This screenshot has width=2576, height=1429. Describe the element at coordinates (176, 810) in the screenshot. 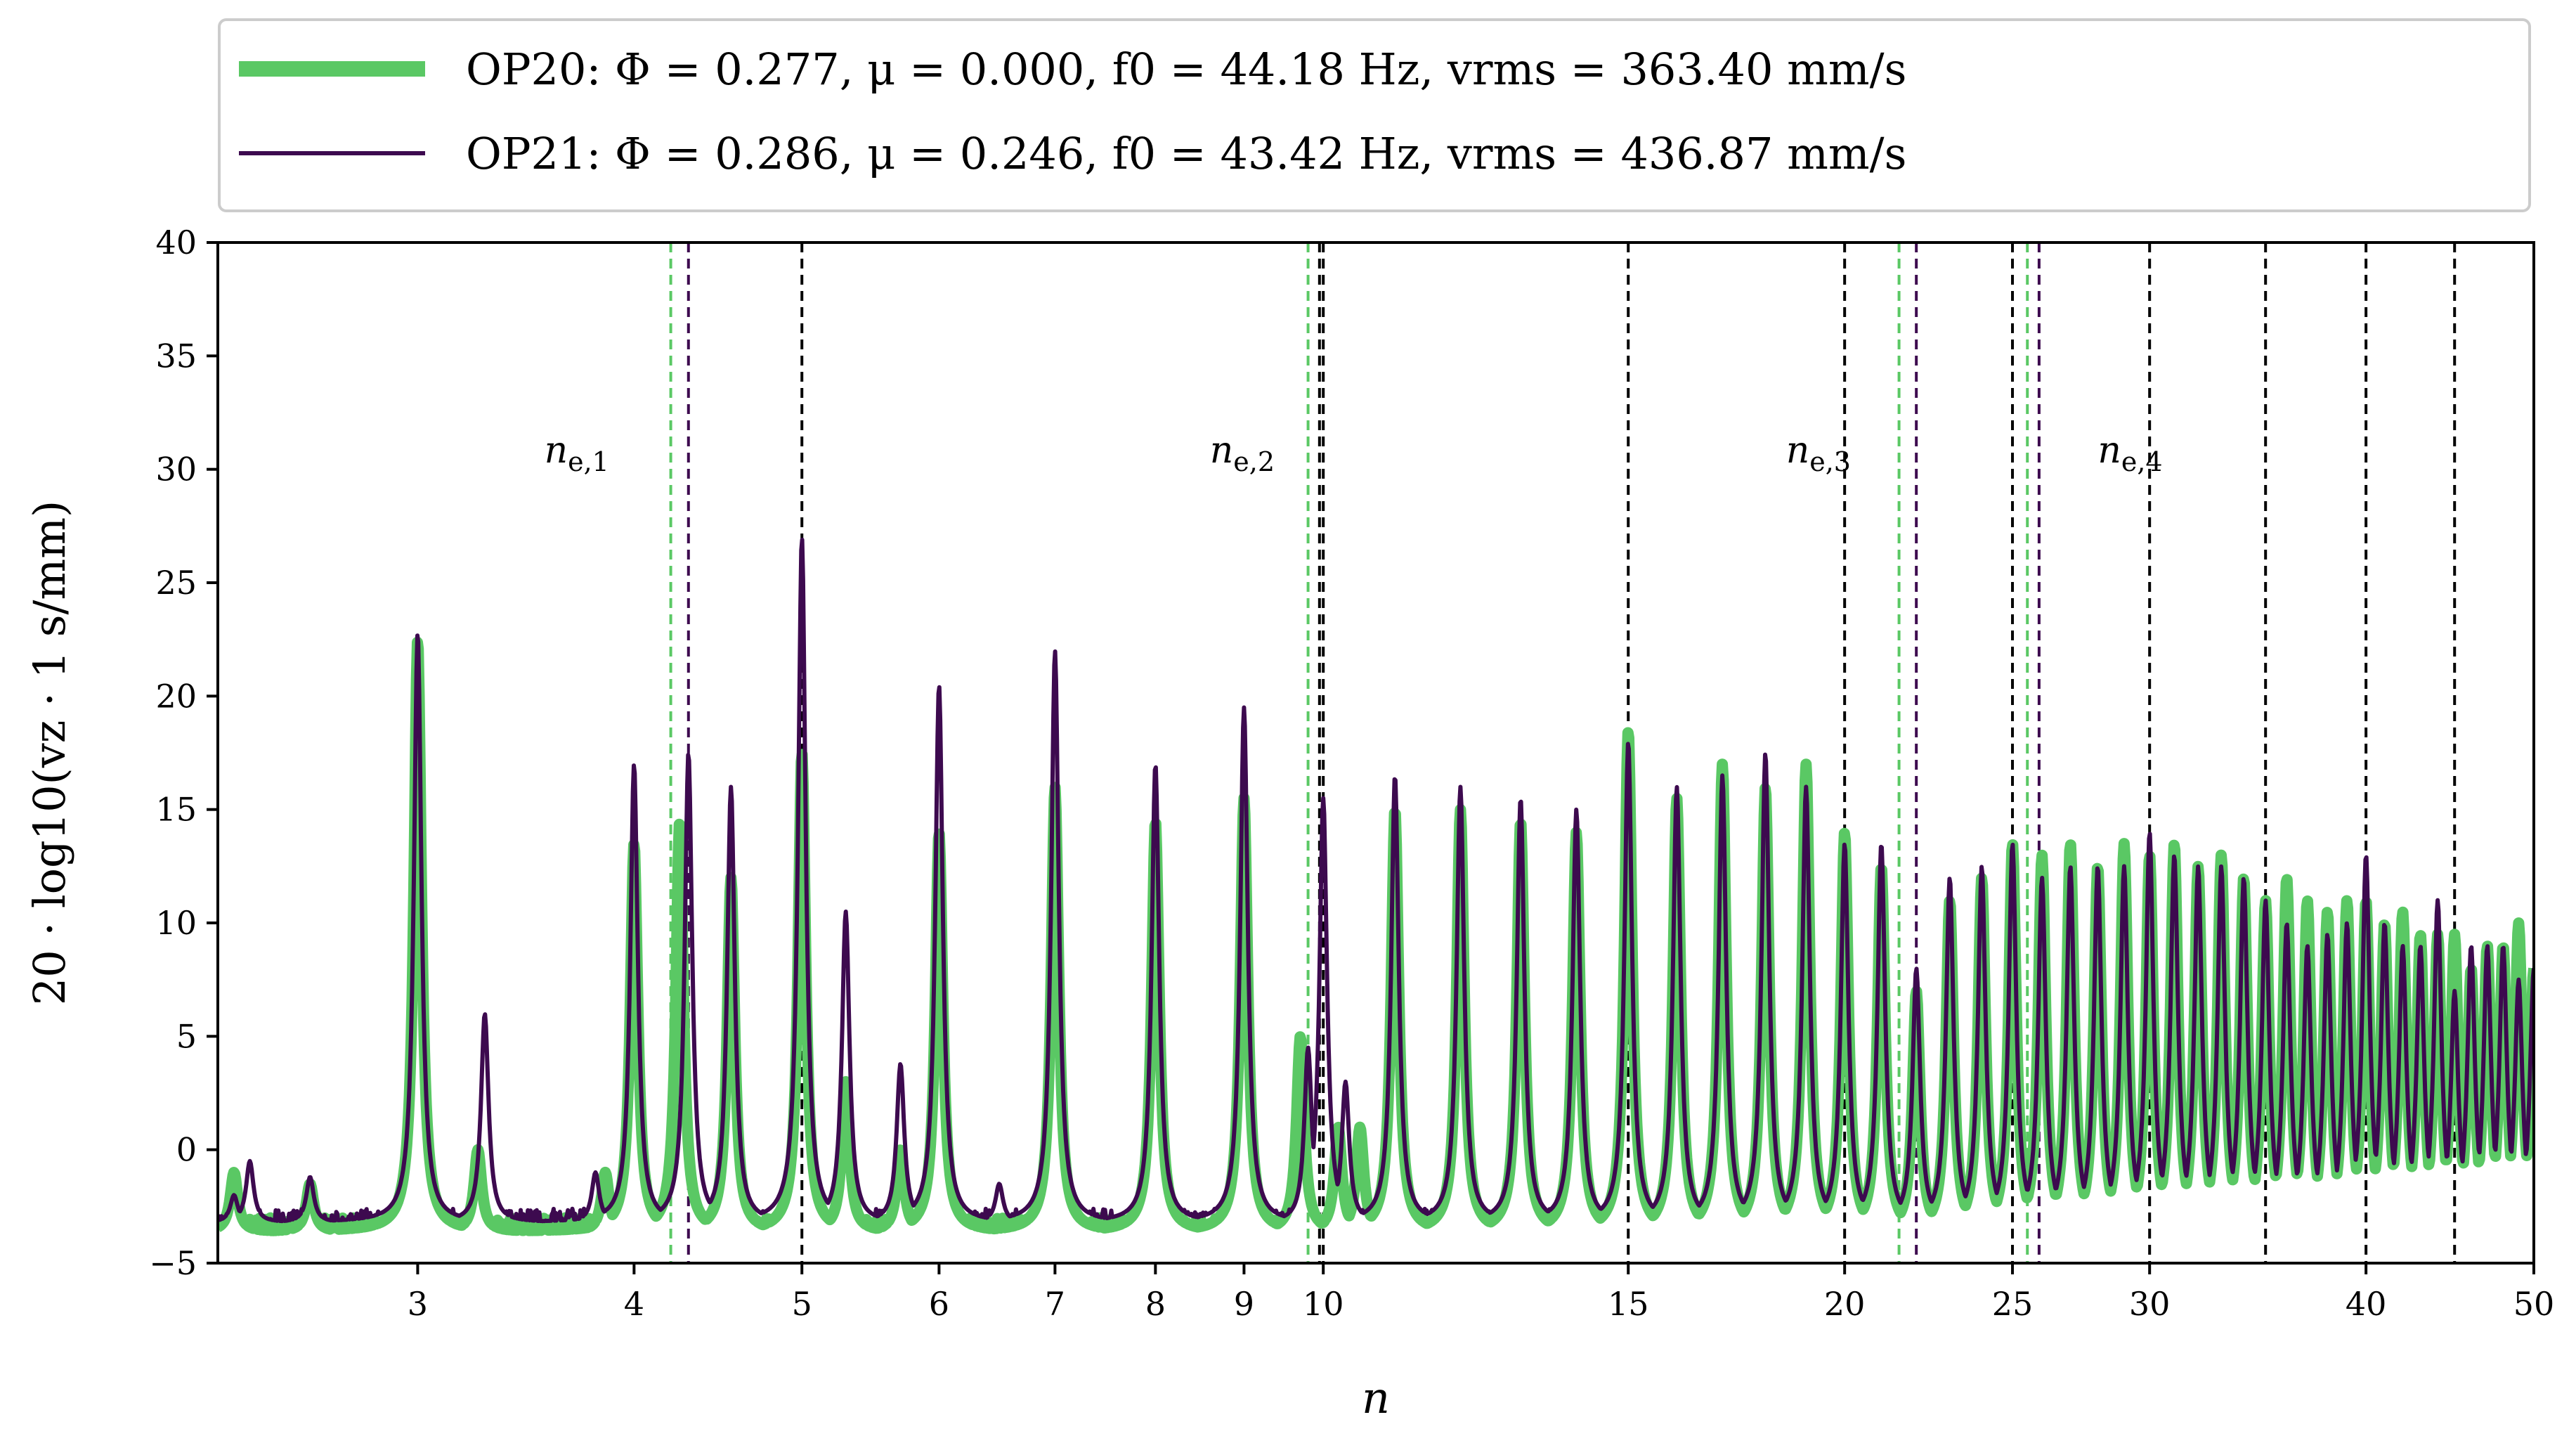

I see `y-tick-label: 15` at that location.